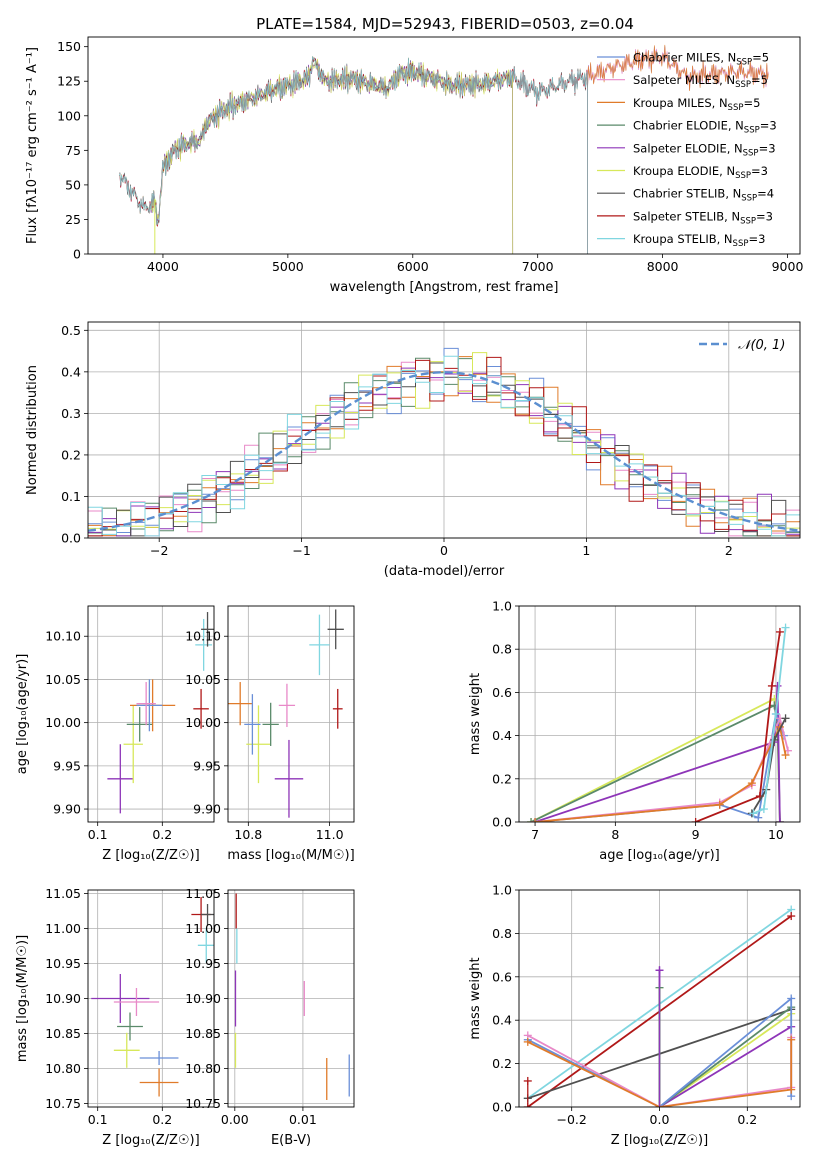 This screenshot has width=819, height=1170. What do you see at coordinates (63, 998) in the screenshot?
I see `y-tick-label: 10.90` at bounding box center [63, 998].